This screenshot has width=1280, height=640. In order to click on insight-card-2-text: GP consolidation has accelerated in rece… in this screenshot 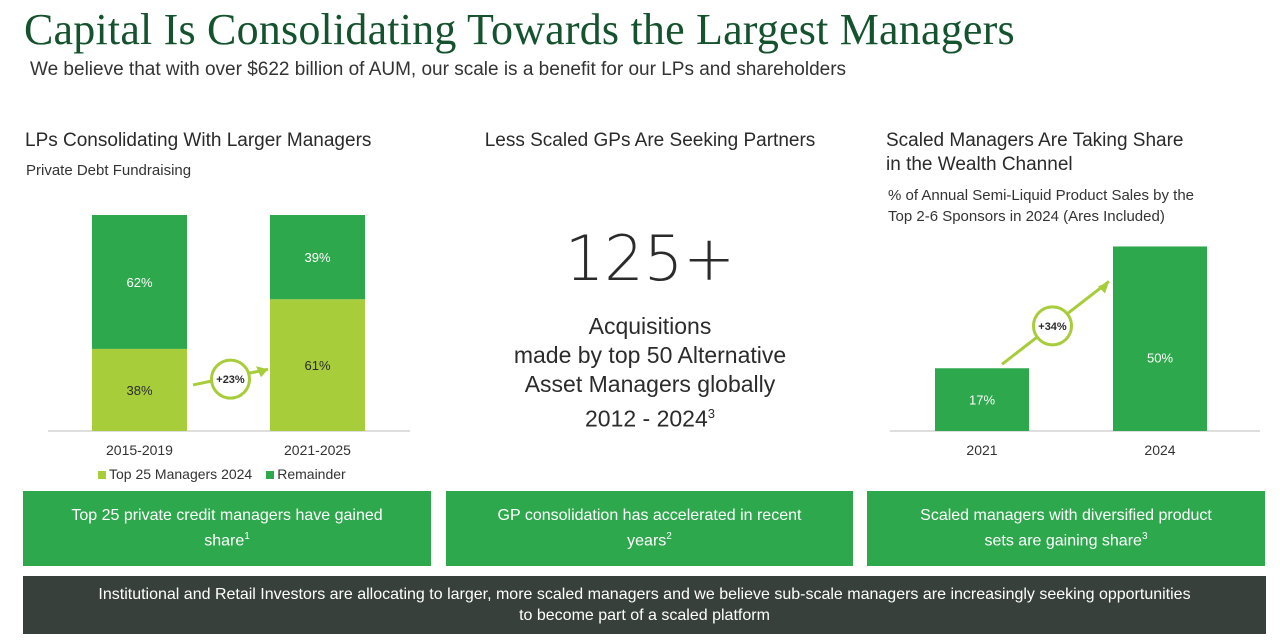, I will do `click(649, 528)`.